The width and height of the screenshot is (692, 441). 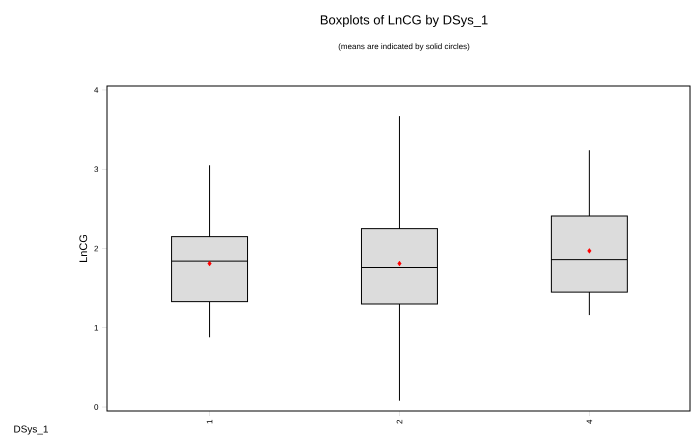 What do you see at coordinates (404, 47) in the screenshot?
I see `chart-subtitle: (means are indicated by solid circles)` at bounding box center [404, 47].